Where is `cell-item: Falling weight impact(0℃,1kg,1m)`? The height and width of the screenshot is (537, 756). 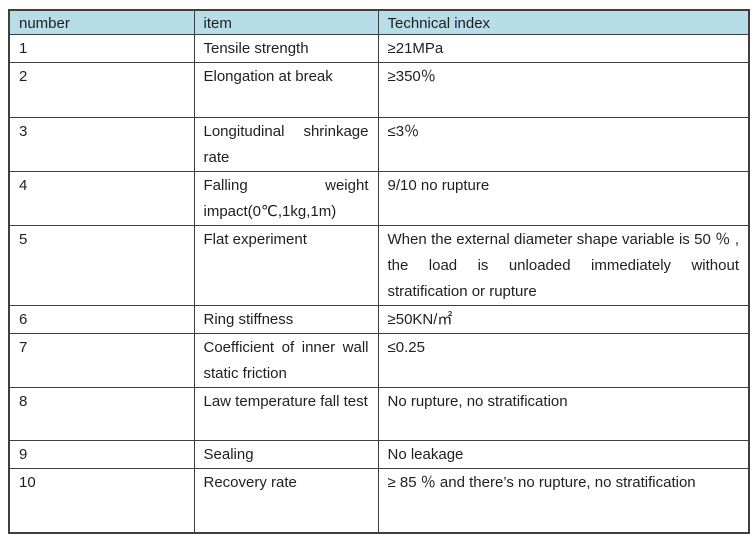
cell-item: Falling weight impact(0℃,1kg,1m) is located at coordinates (286, 198).